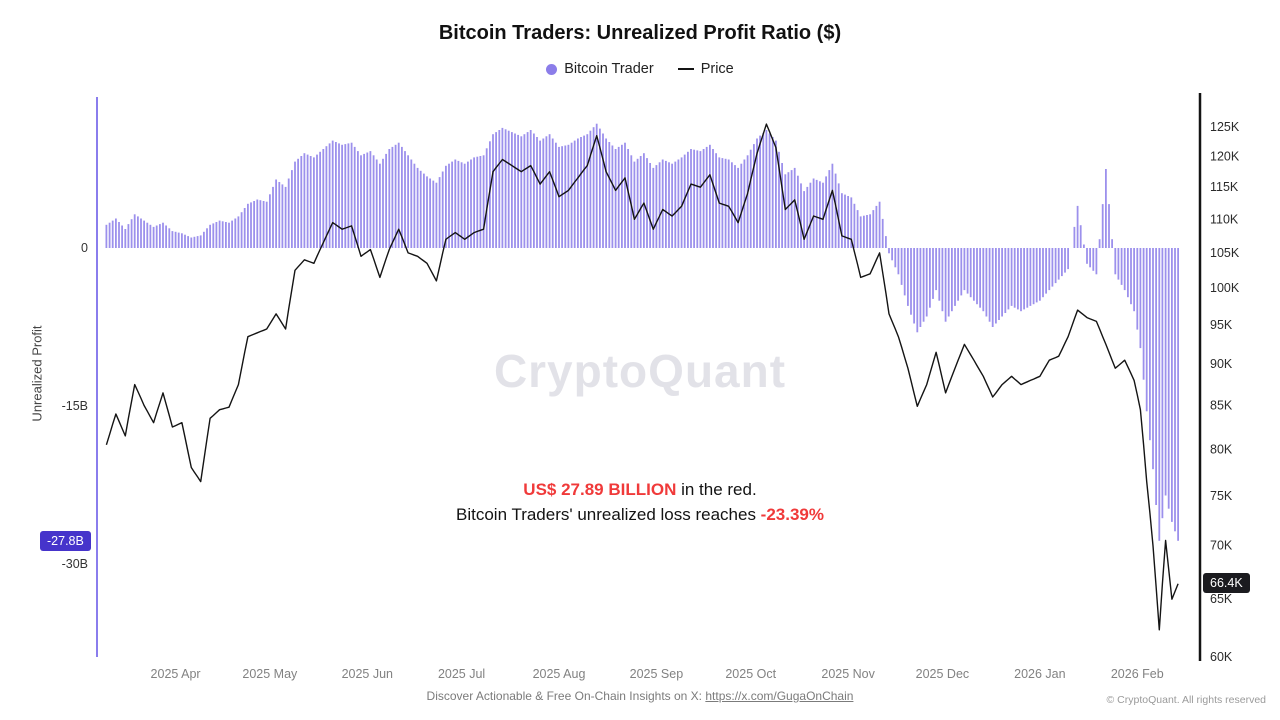 Image resolution: width=1280 pixels, height=720 pixels. Describe the element at coordinates (600, 69) in the screenshot. I see `legend-item-bitcoin-trader: Bitcoin Trader` at that location.